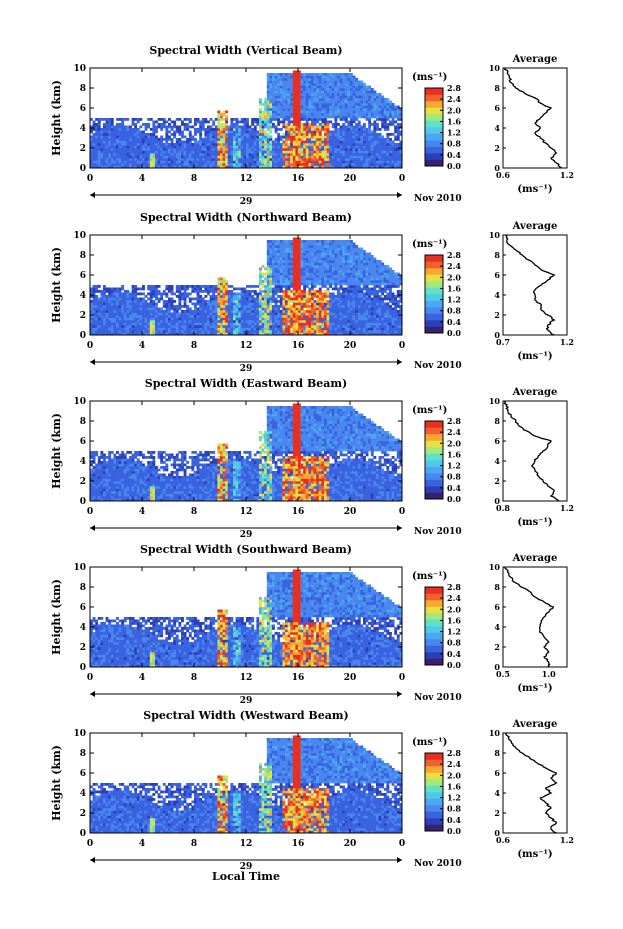 The height and width of the screenshot is (929, 623). I want to click on profile-x-tick-label: 0.6, so click(503, 175).